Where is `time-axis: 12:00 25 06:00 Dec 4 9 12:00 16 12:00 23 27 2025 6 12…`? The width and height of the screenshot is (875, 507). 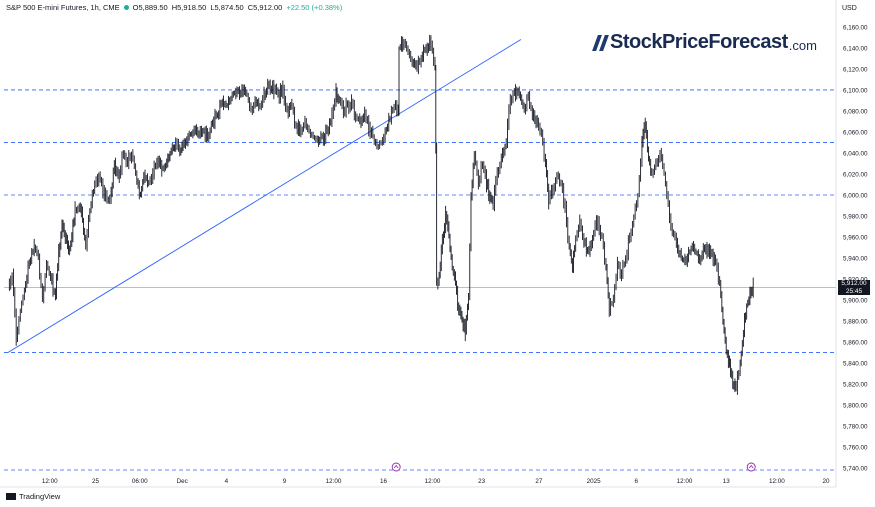
time-axis: 12:00 25 06:00 Dec 4 9 12:00 16 12:00 23 27 2025 6 12… is located at coordinates (436, 481).